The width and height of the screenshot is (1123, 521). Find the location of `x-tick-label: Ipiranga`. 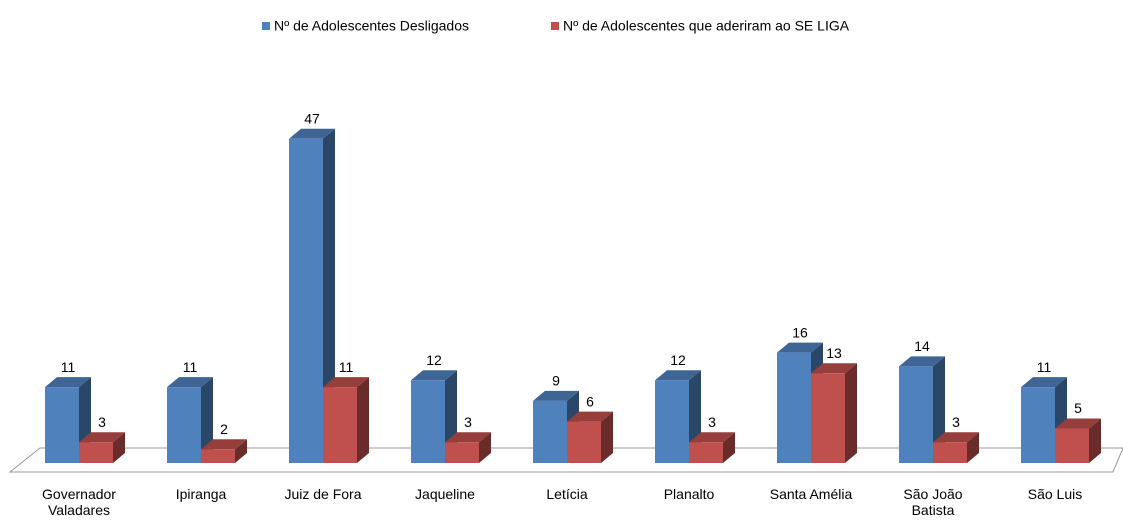

x-tick-label: Ipiranga is located at coordinates (201, 494).